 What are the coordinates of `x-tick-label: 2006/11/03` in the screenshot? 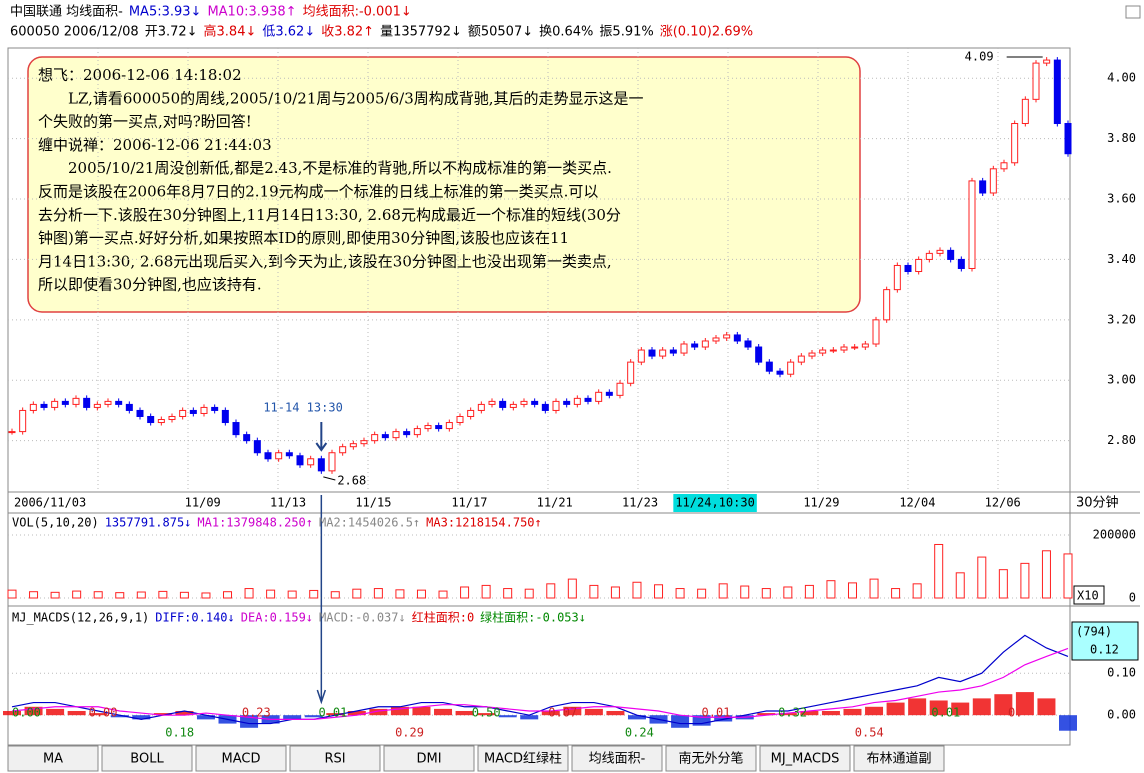 It's located at (50, 503).